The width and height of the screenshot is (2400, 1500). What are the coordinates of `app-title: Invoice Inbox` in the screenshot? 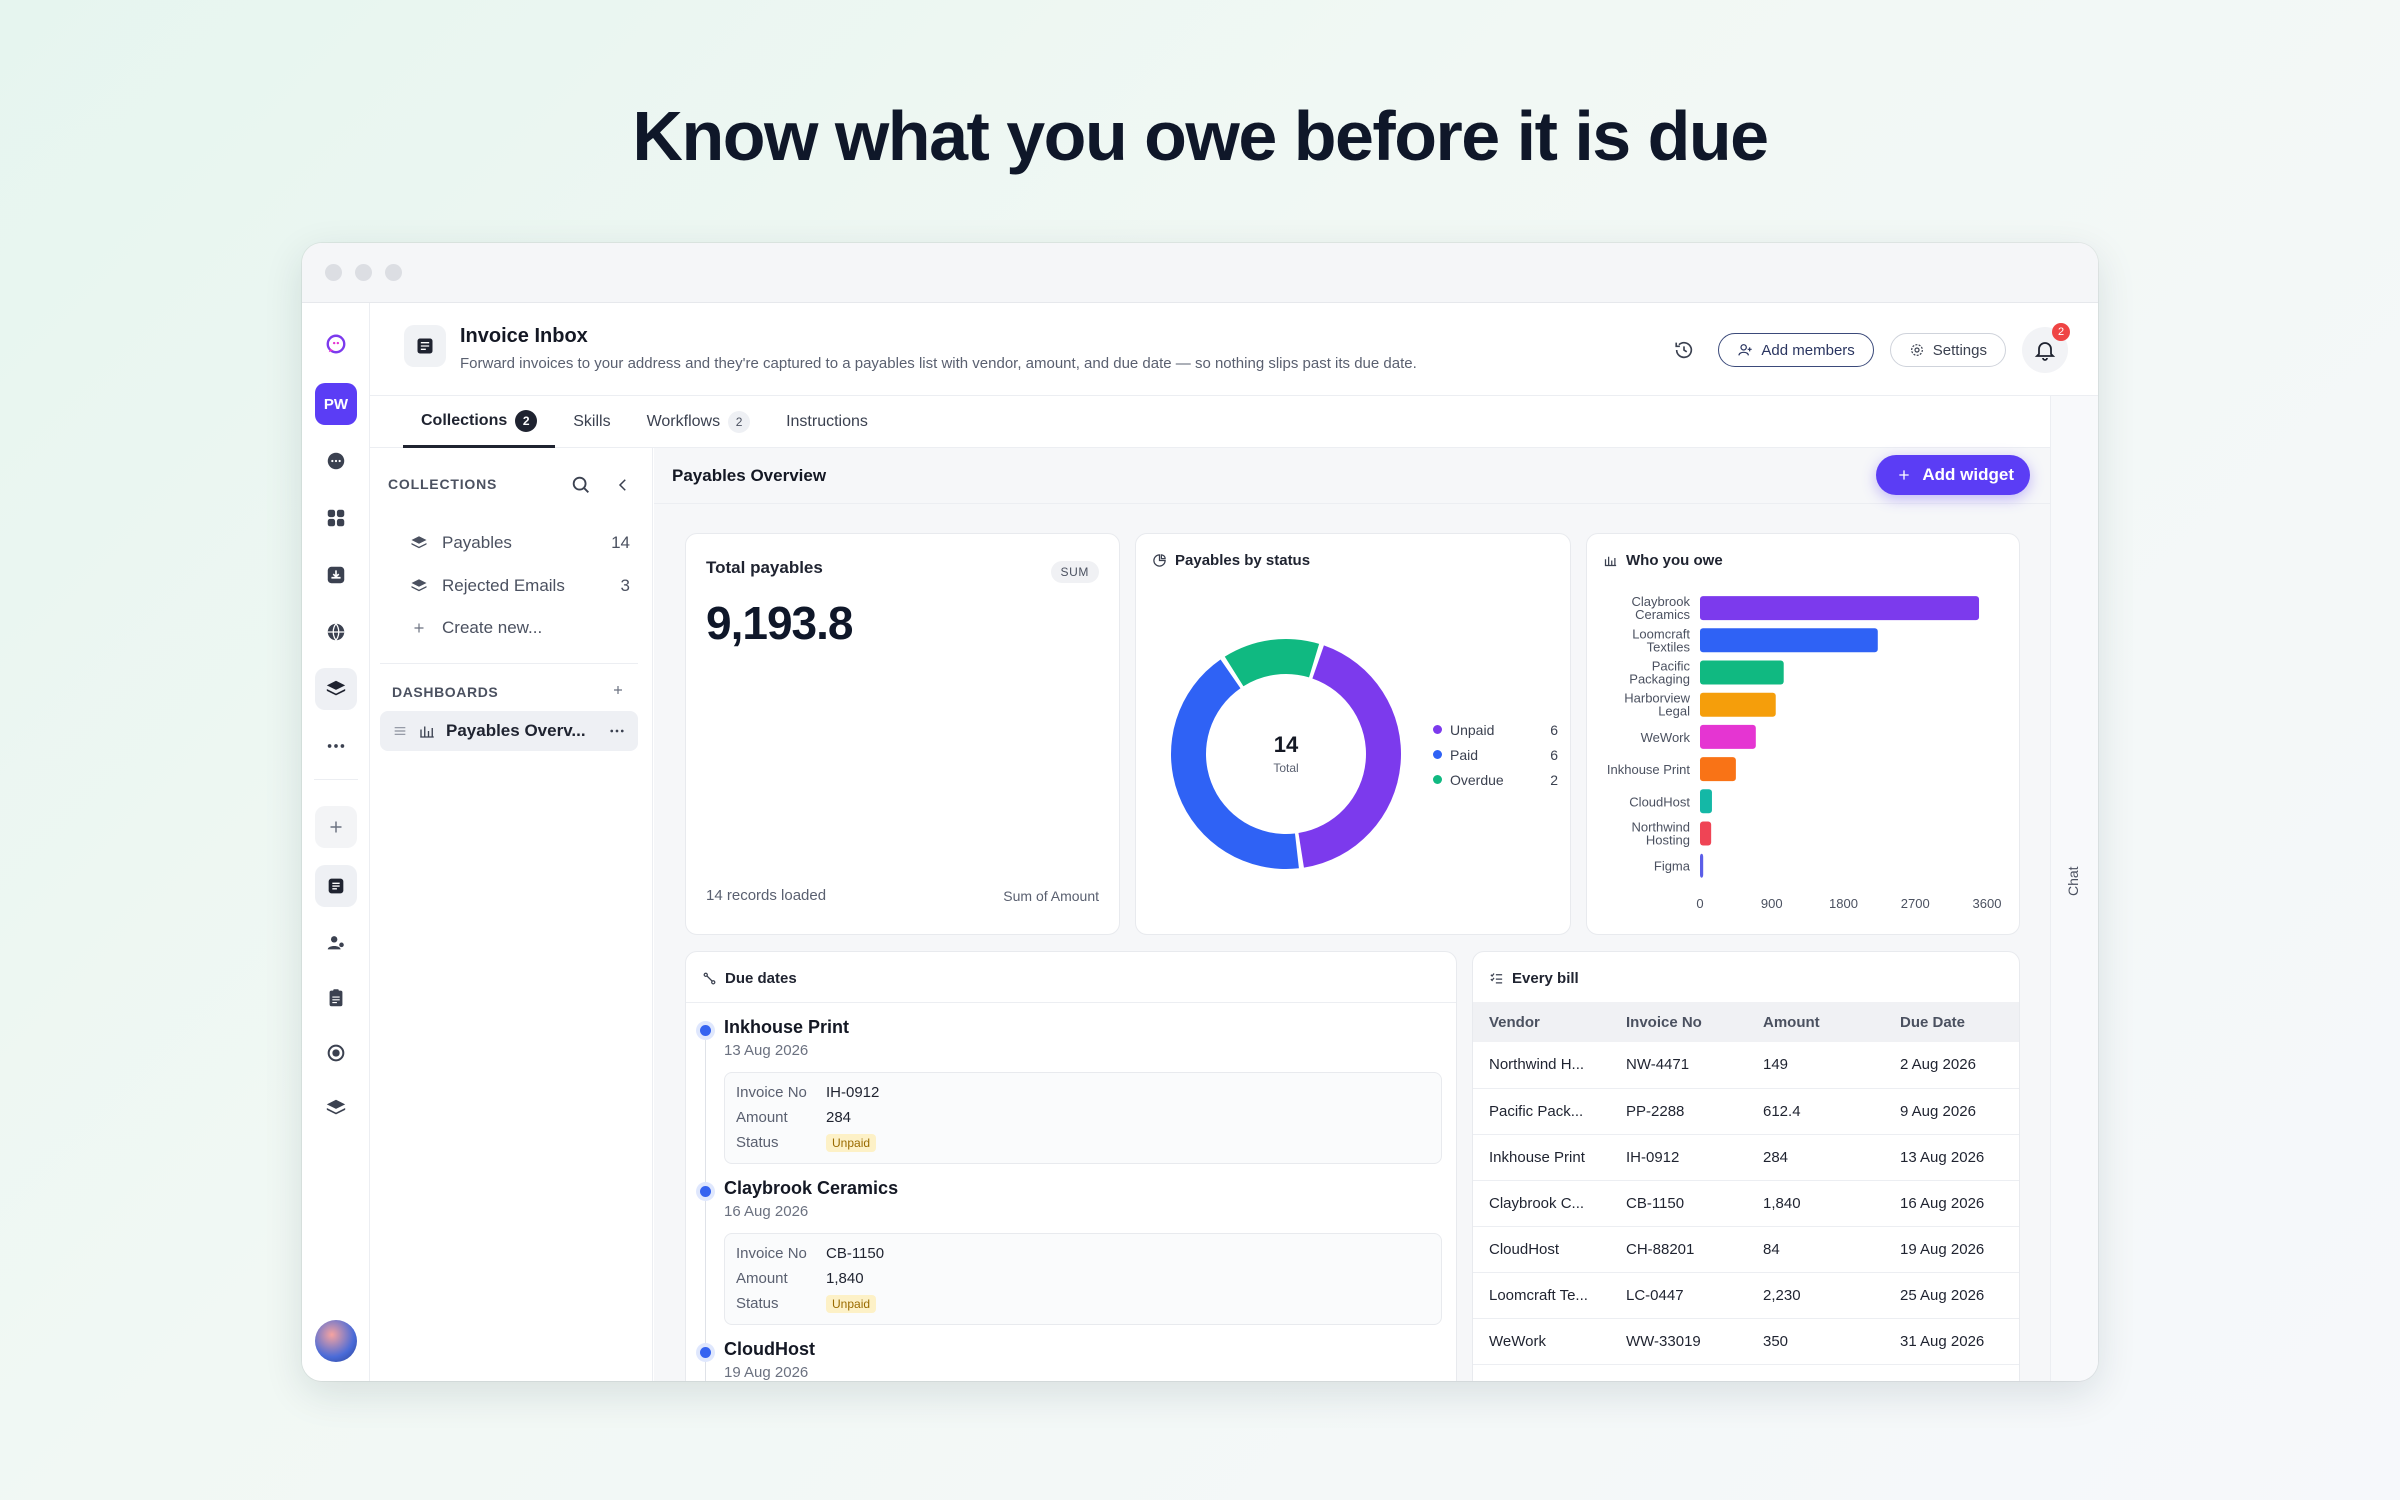 It's located at (524, 336).